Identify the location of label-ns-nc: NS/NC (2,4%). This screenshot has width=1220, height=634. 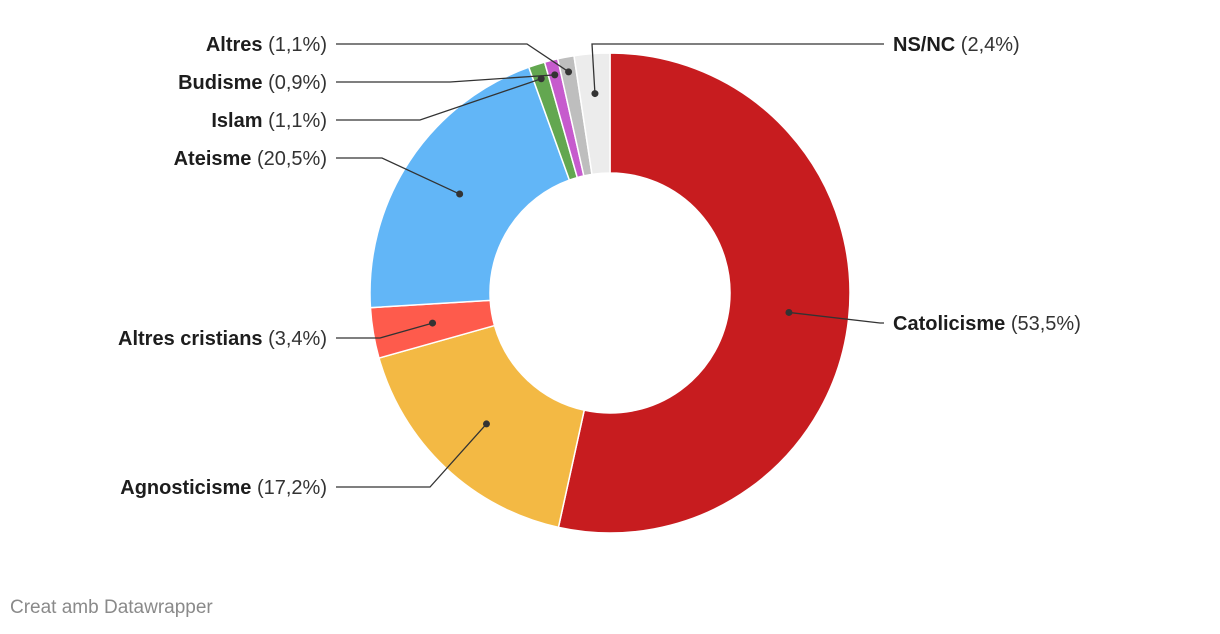
(956, 45).